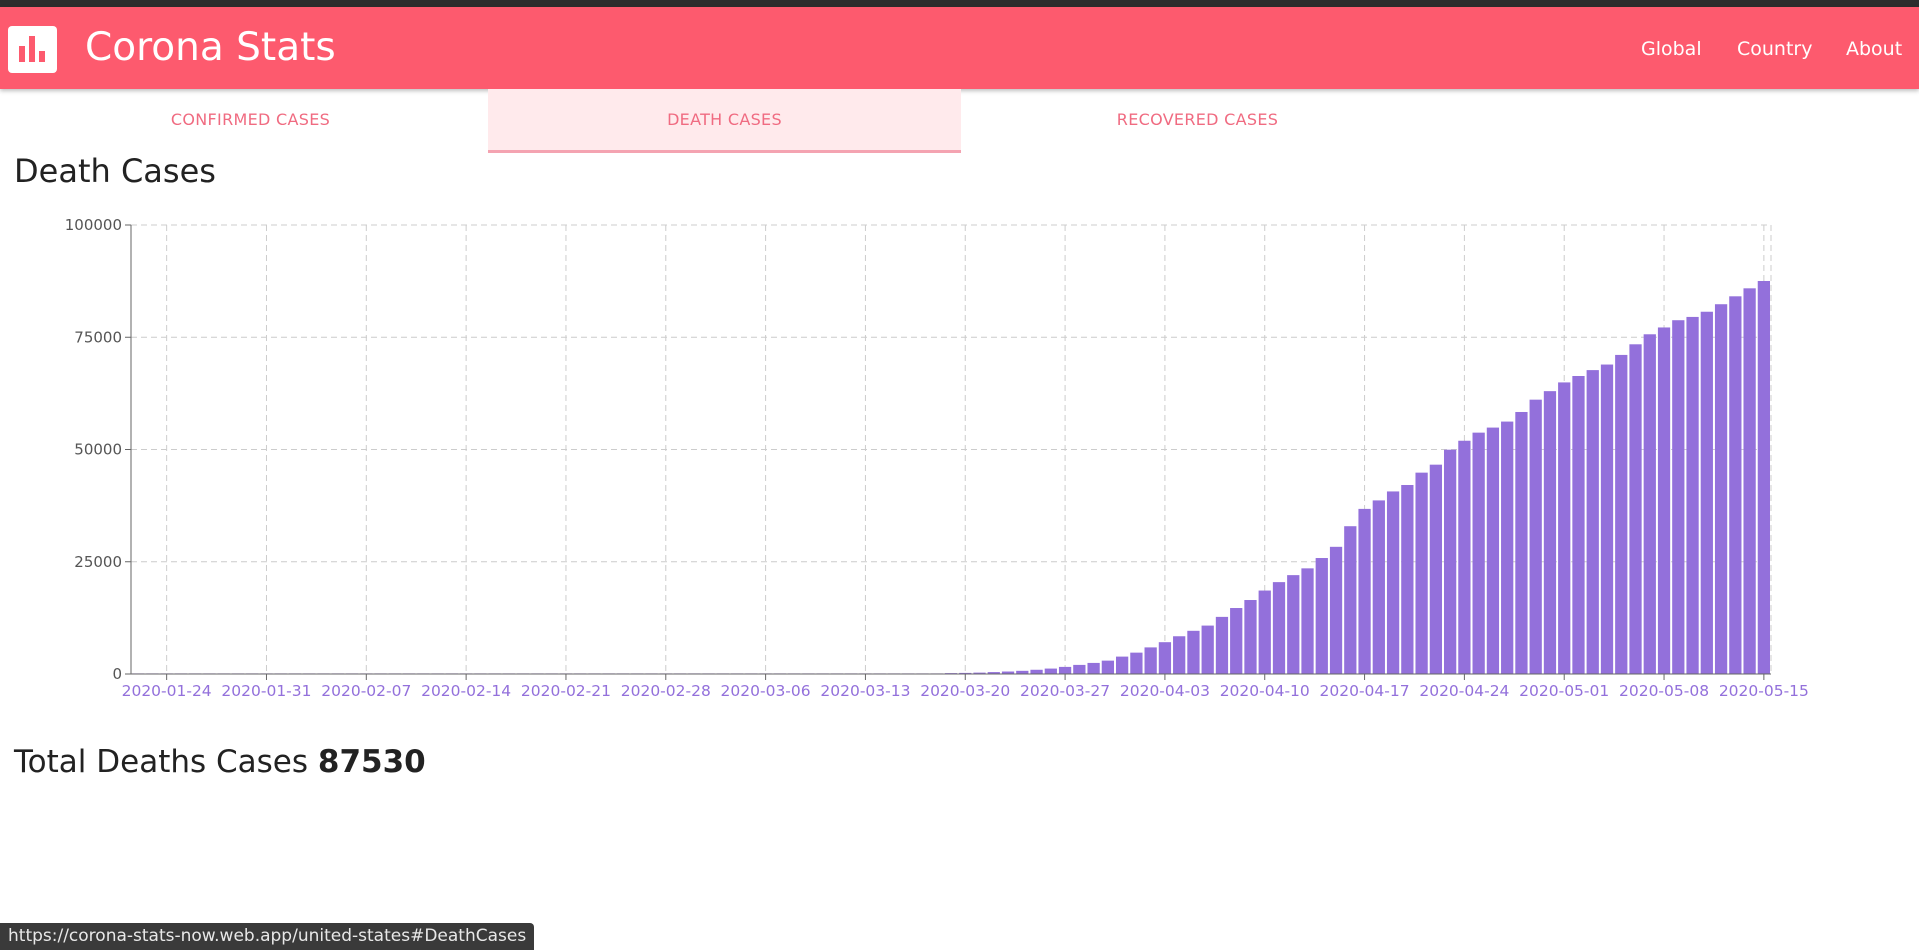  Describe the element at coordinates (1874, 49) in the screenshot. I see `nav-about: About` at that location.